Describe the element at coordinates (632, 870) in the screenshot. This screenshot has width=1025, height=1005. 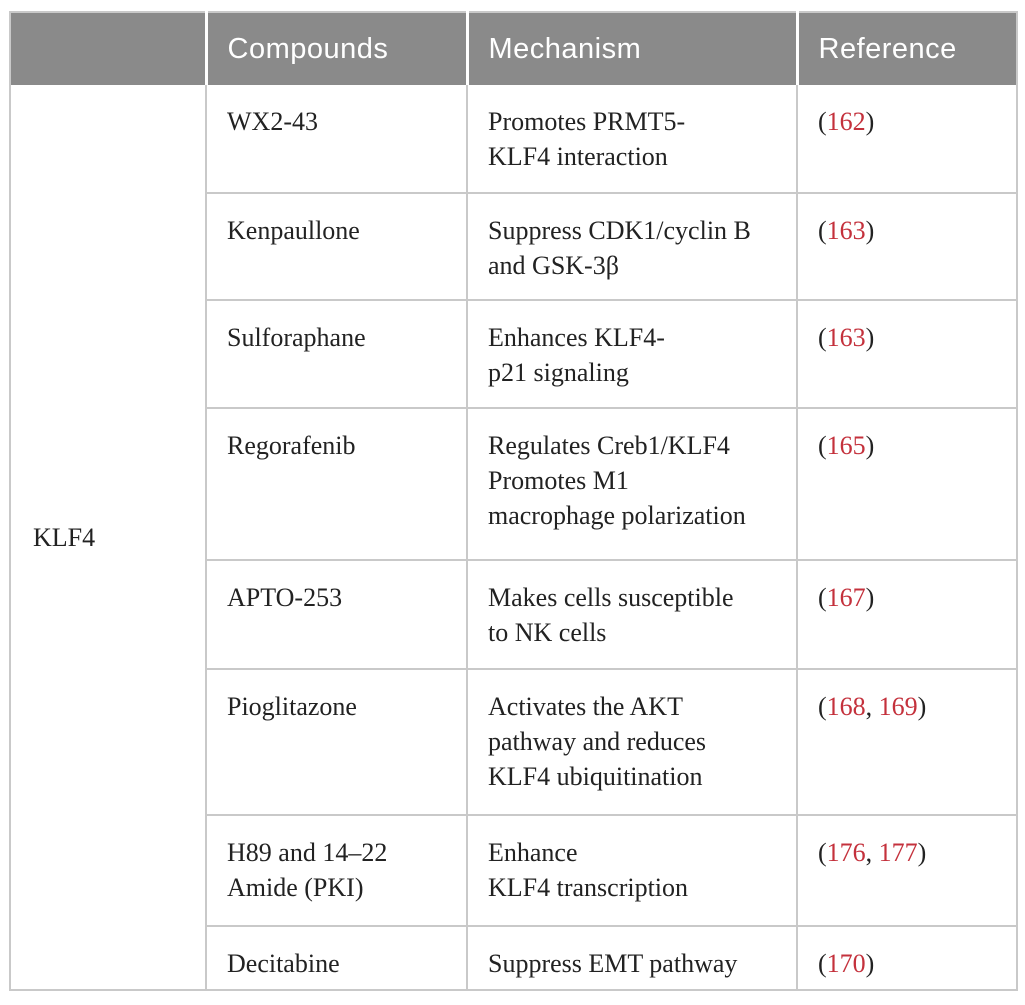
I see `mechanism-cell: Enhance KLF4 transcription` at that location.